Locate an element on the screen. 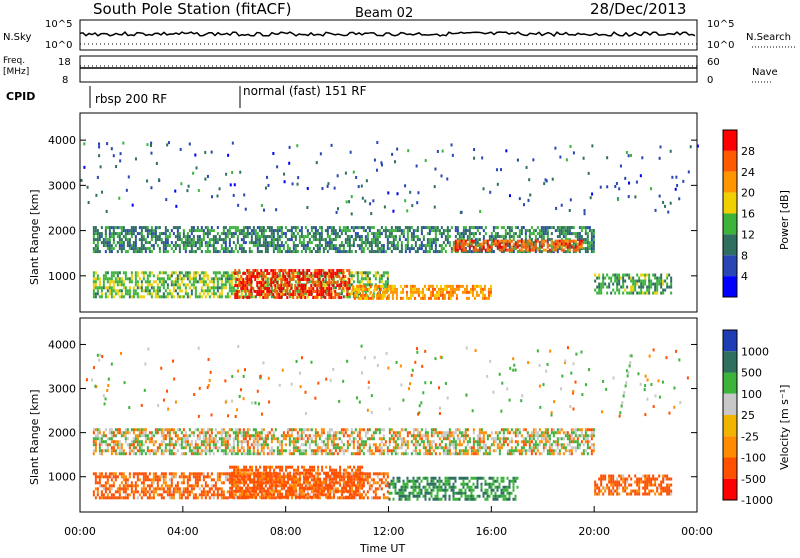  y-tick-label: 1000 is located at coordinates (62, 276).